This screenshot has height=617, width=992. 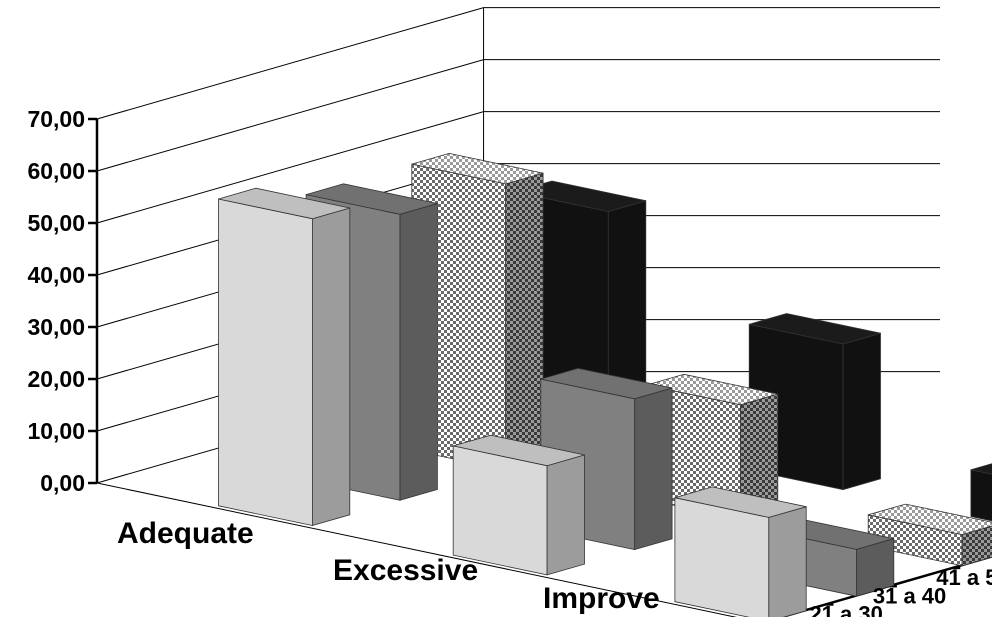 What do you see at coordinates (185, 533) in the screenshot?
I see `category-label-adequate: Adequate` at bounding box center [185, 533].